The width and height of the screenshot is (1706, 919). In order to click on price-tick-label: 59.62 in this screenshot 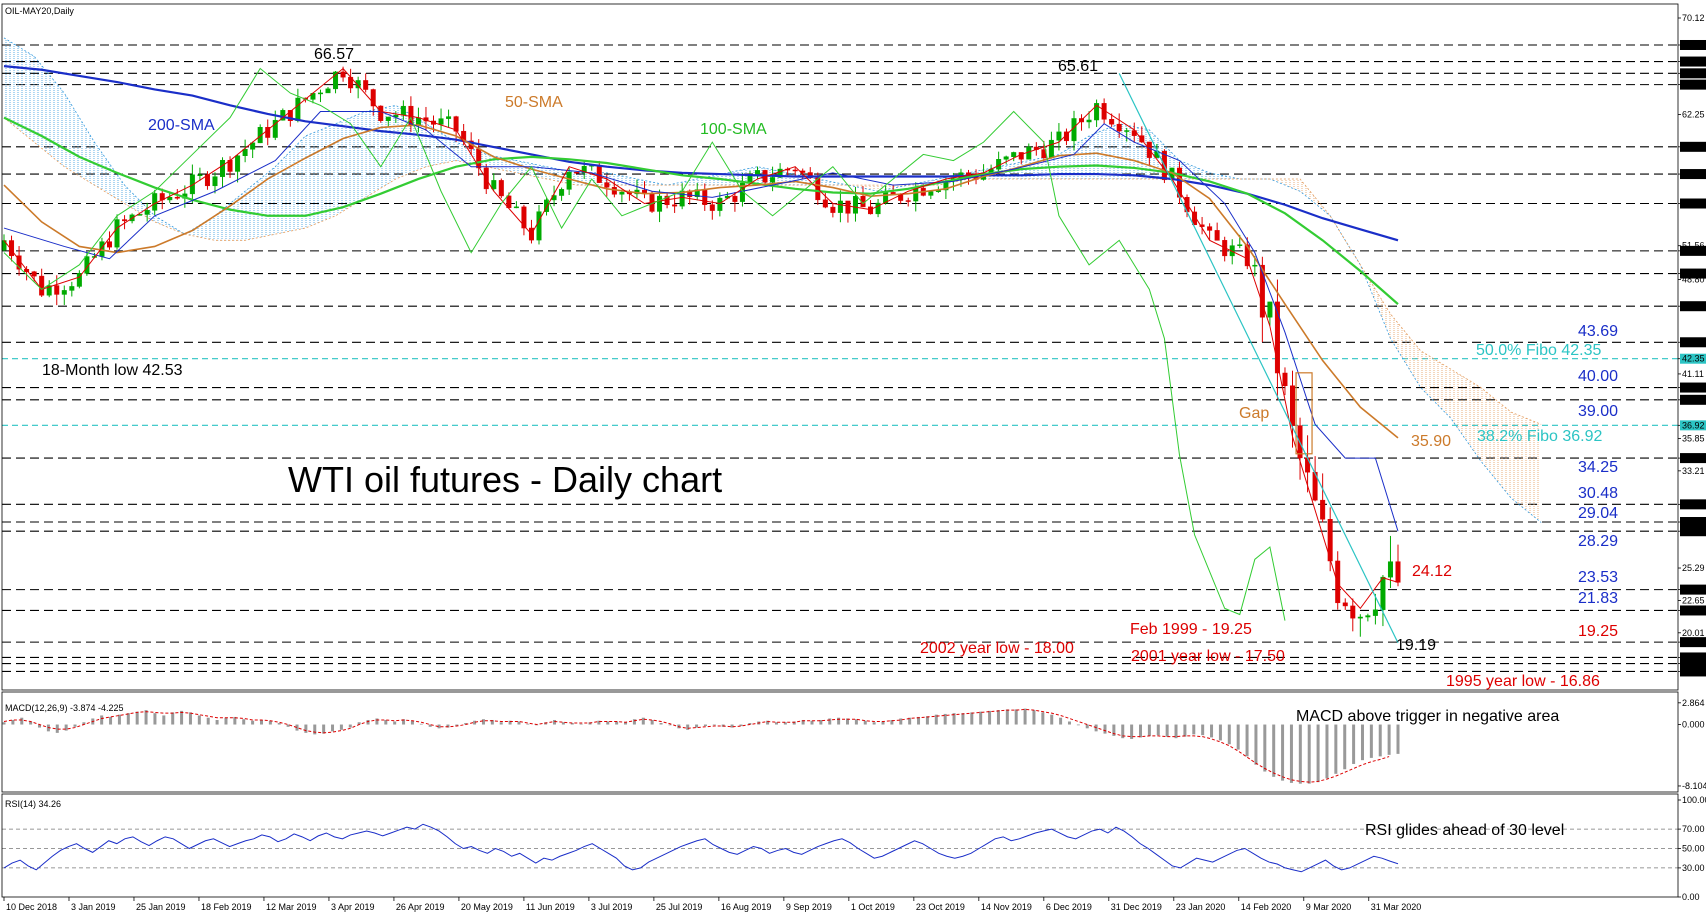, I will do `click(1693, 147)`.